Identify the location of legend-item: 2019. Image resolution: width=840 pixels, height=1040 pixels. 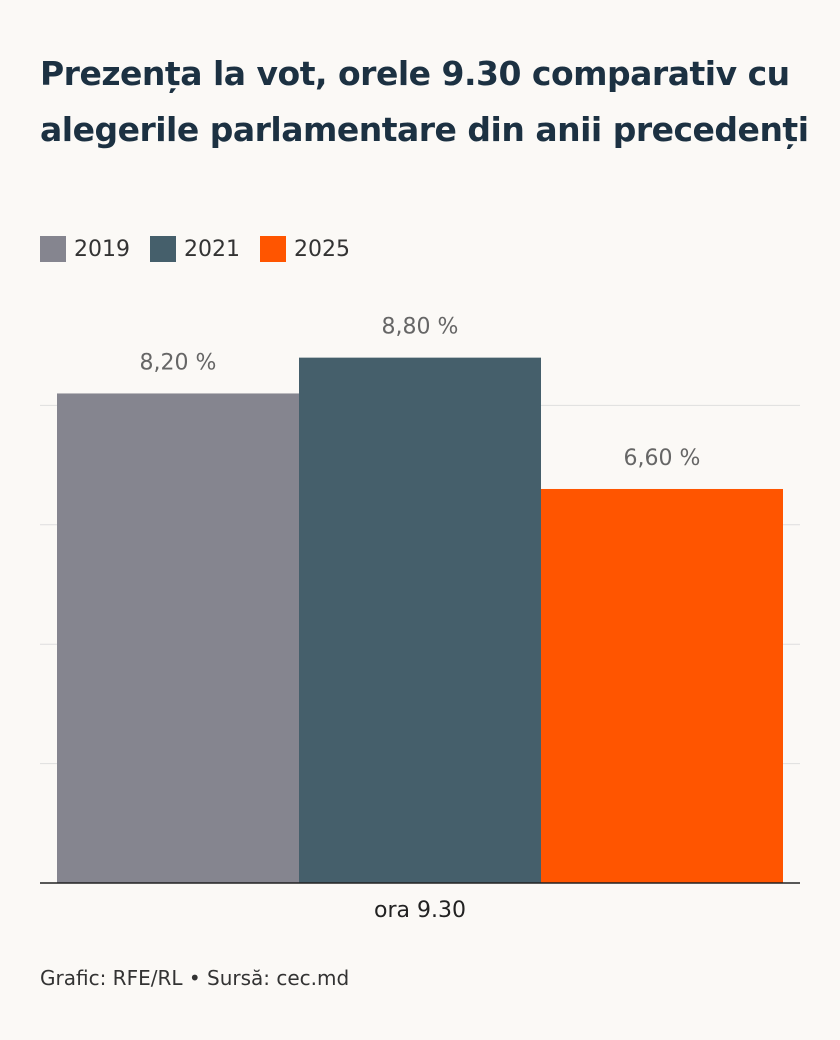
(85, 249).